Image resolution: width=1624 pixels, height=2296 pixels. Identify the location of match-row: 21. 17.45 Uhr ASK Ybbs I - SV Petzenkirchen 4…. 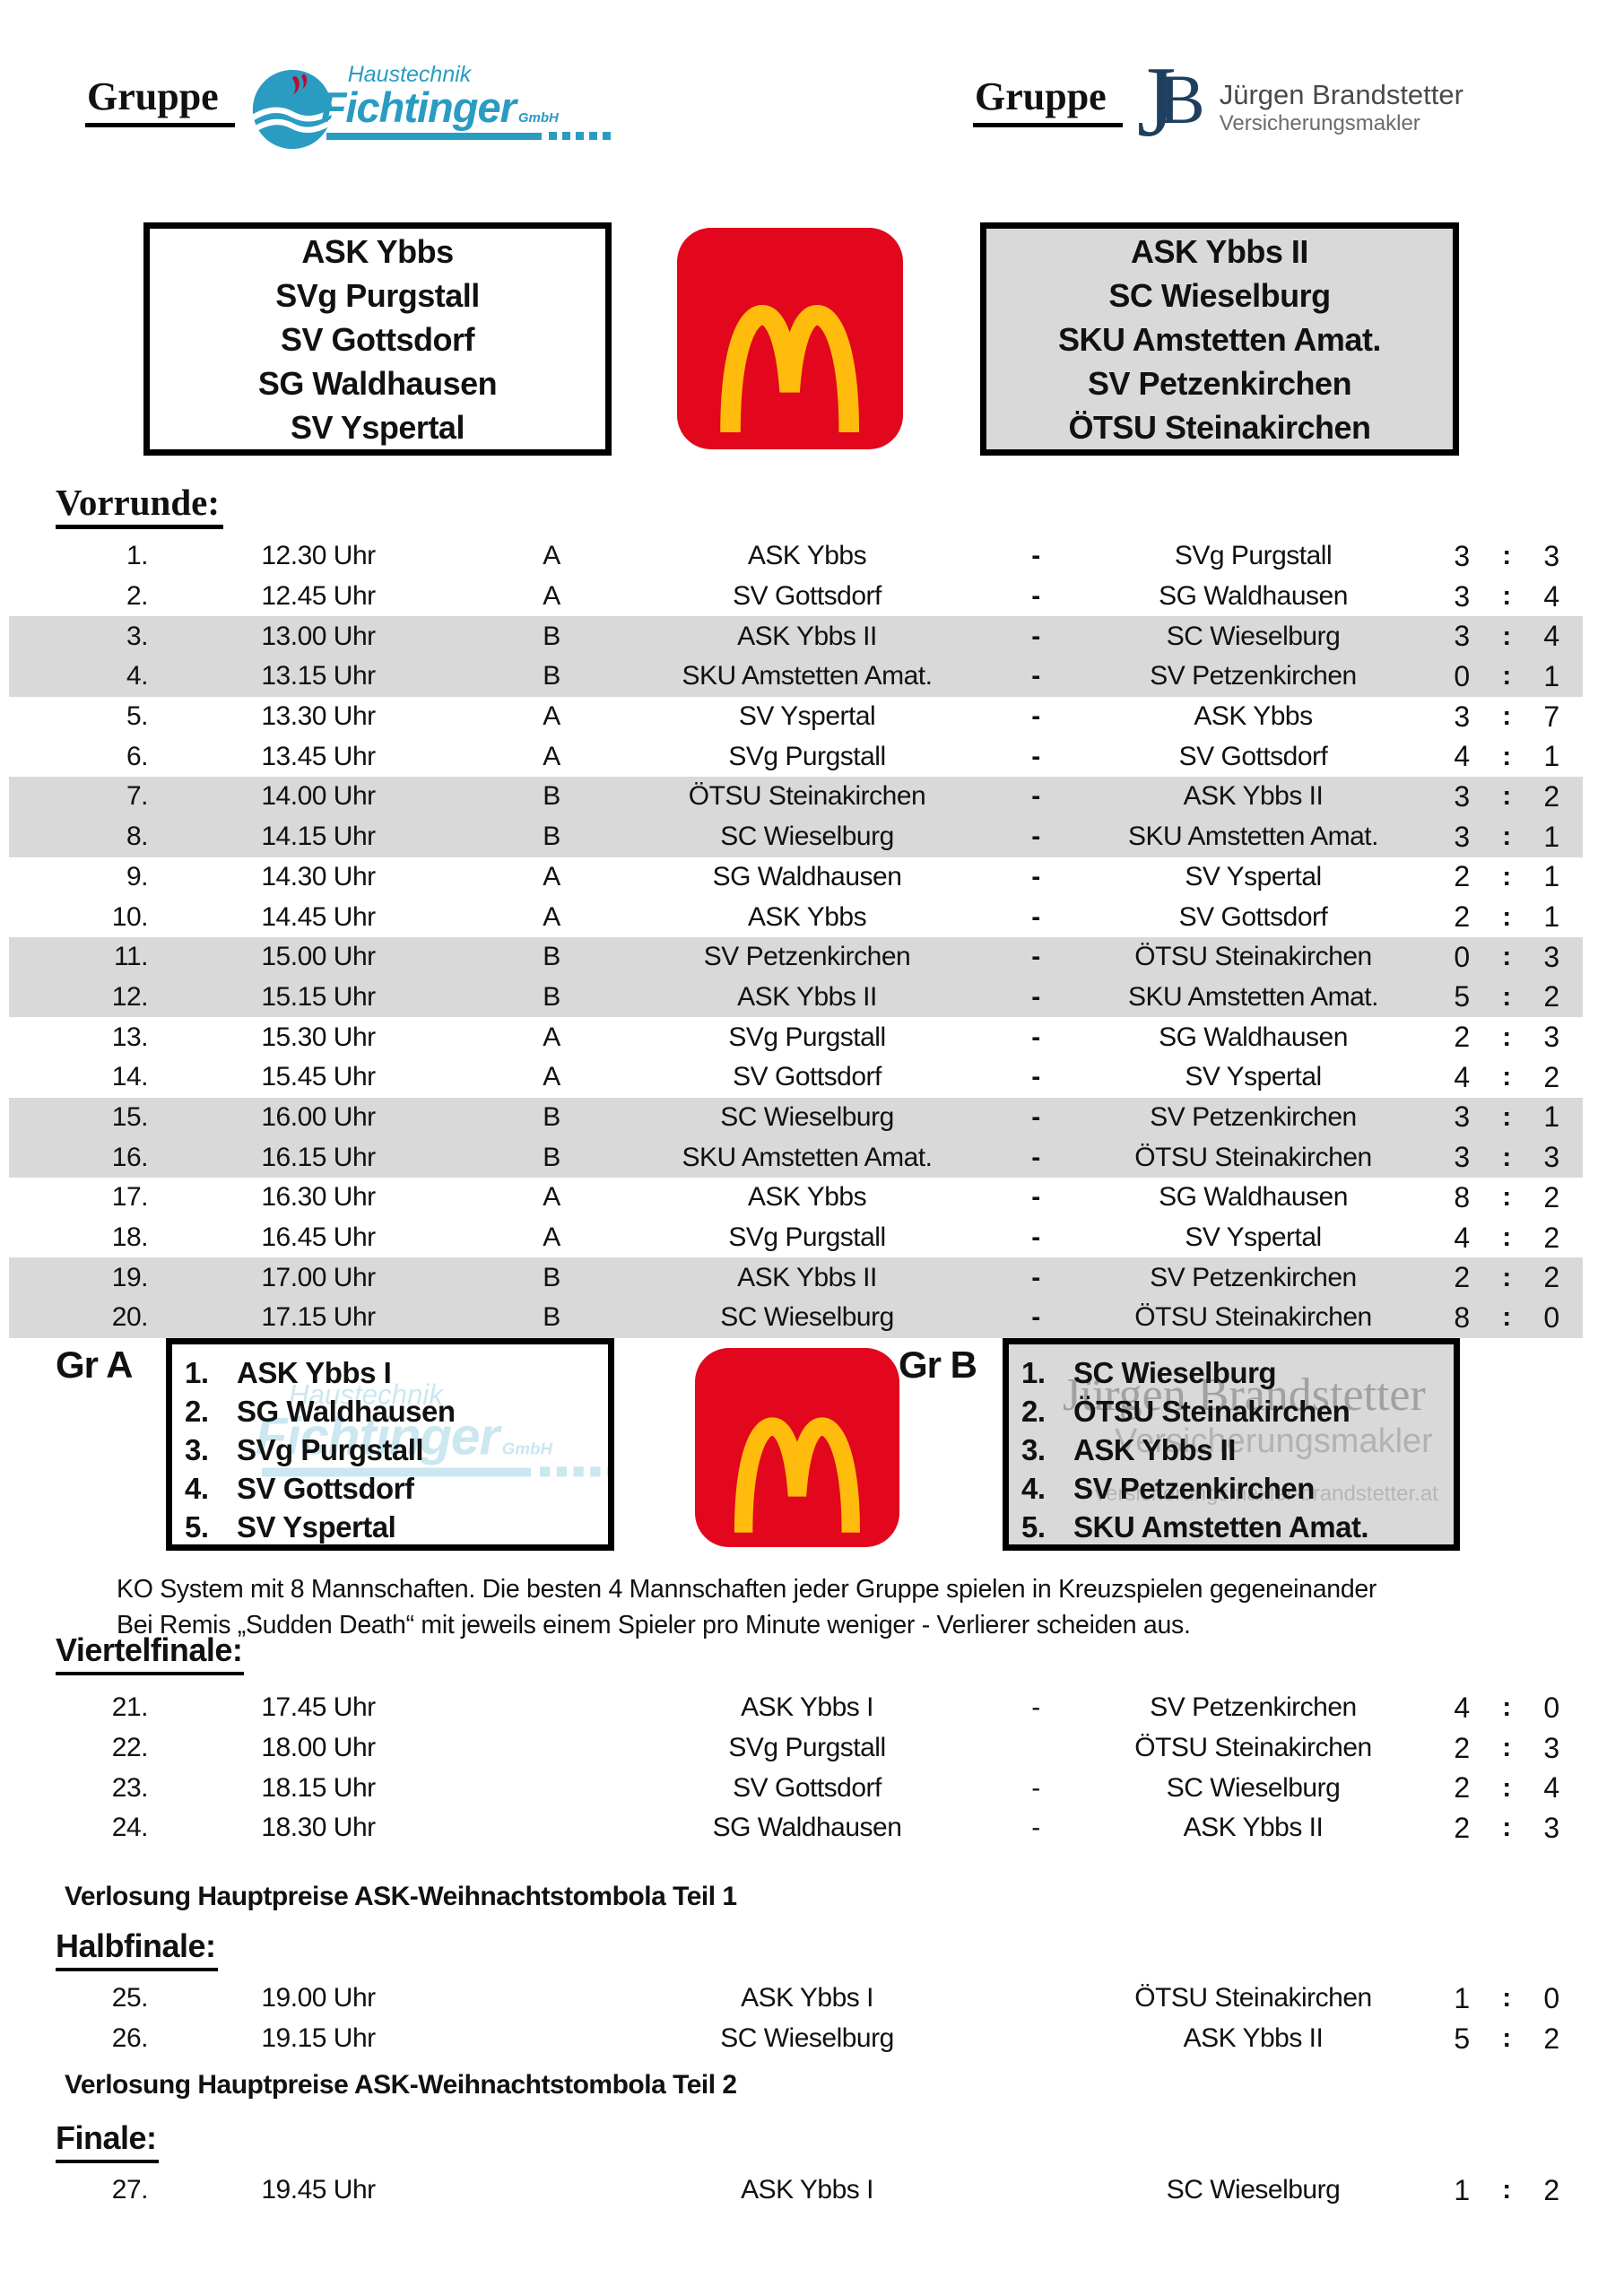
(796, 1708).